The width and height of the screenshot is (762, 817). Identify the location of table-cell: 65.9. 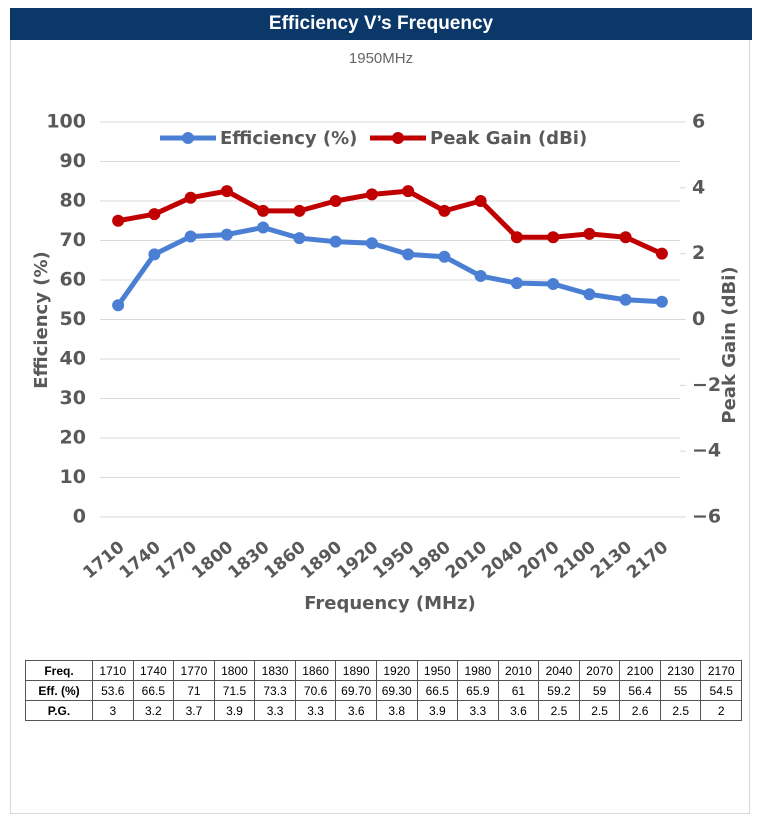
(478, 690).